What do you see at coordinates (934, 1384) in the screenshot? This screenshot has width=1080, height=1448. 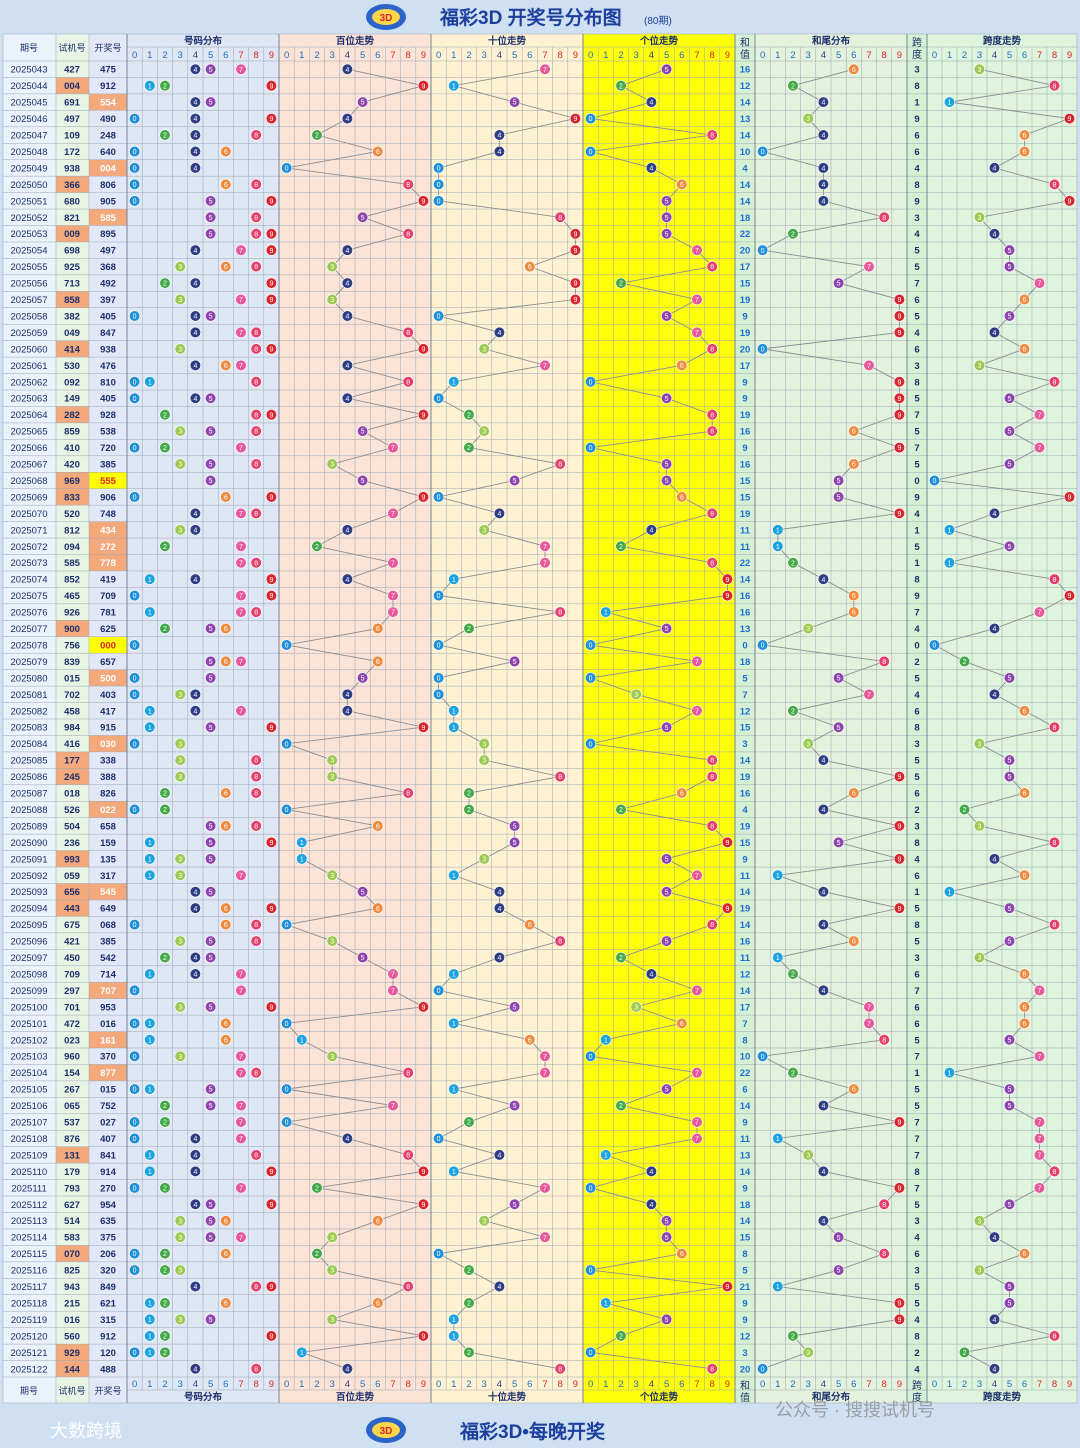 I see `digit-label: 0` at bounding box center [934, 1384].